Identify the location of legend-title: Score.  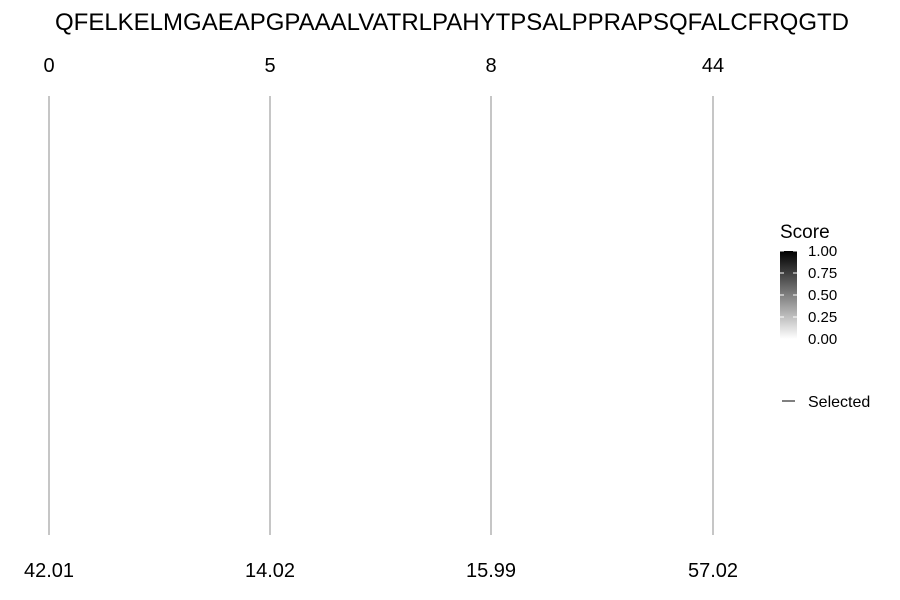
(805, 232).